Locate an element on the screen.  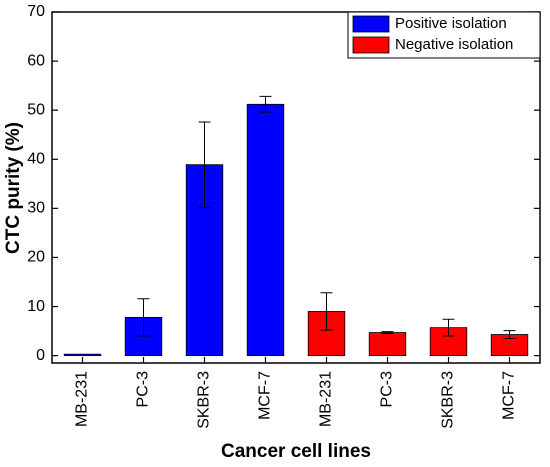
y-tick-label: 20 is located at coordinates (36, 257).